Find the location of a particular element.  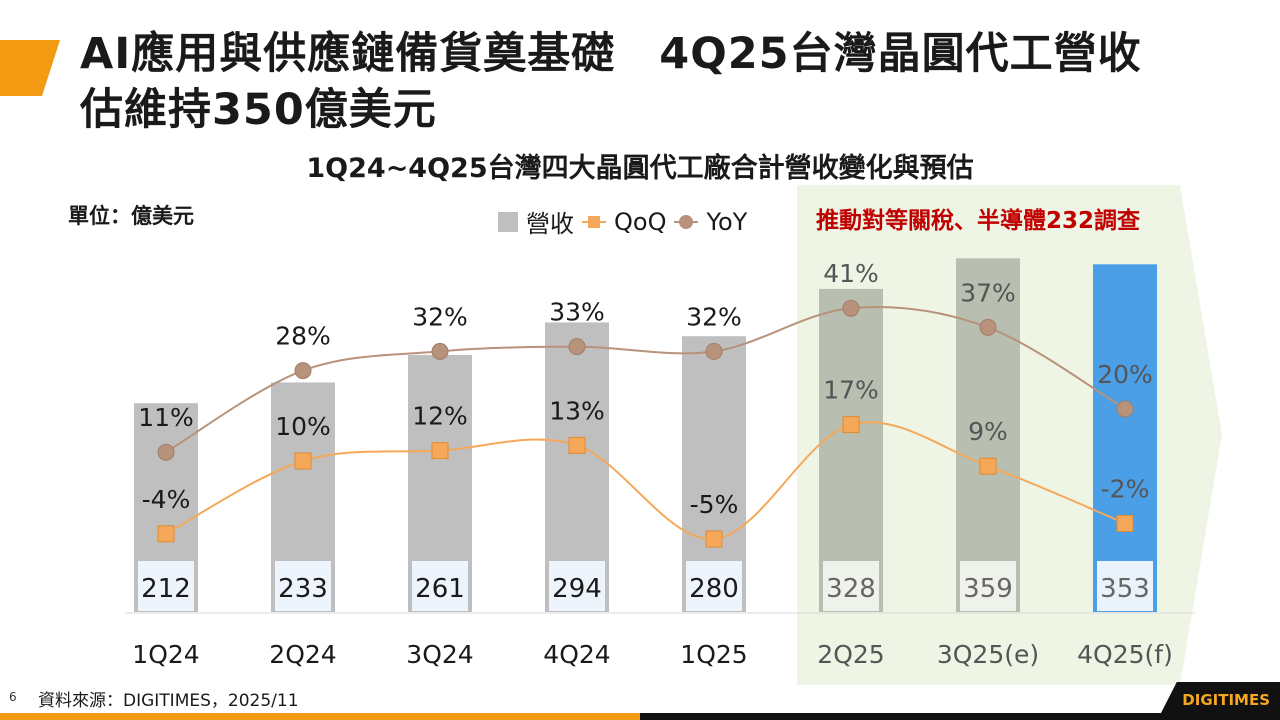

yoy-label: 28% is located at coordinates (303, 336).